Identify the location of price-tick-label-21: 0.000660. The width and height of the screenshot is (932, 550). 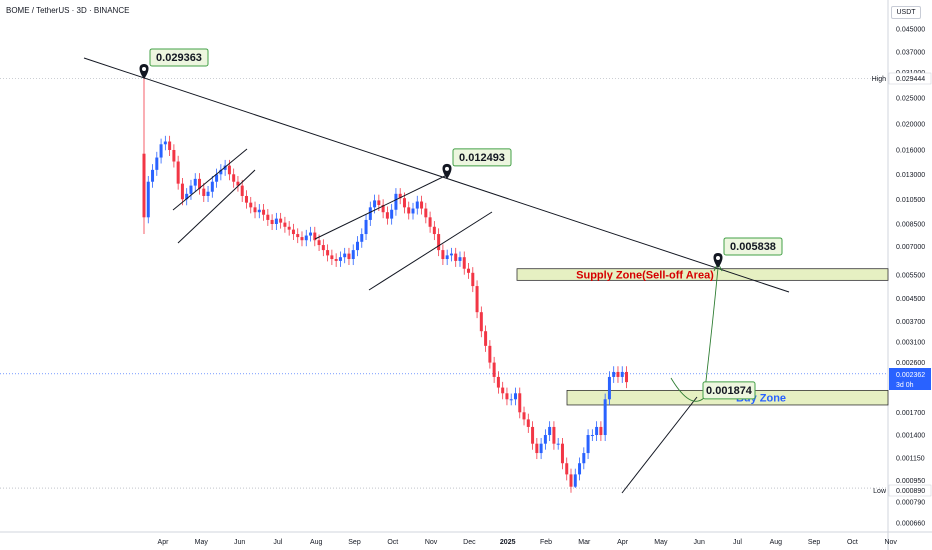
(910, 524).